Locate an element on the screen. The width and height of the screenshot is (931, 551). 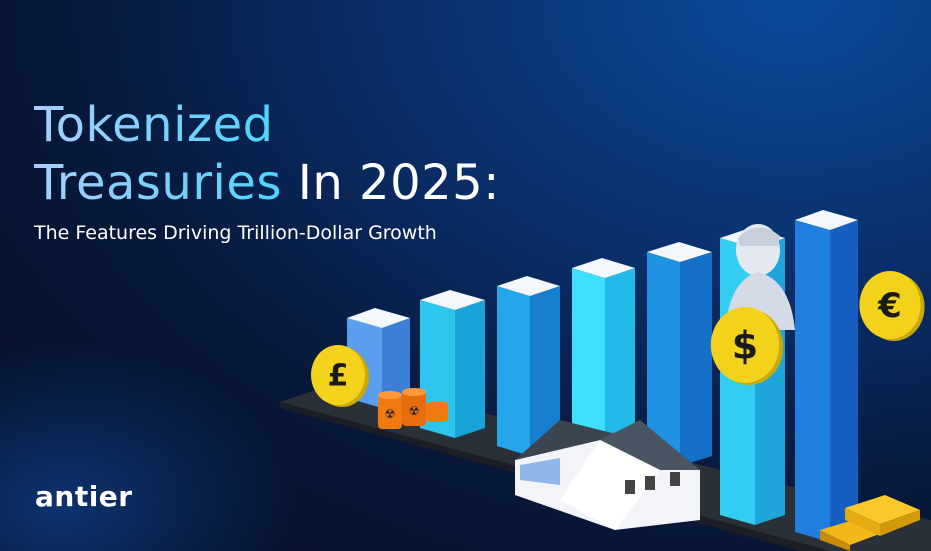
page-title: Tokenized Treasuries In 2025: is located at coordinates (267, 154).